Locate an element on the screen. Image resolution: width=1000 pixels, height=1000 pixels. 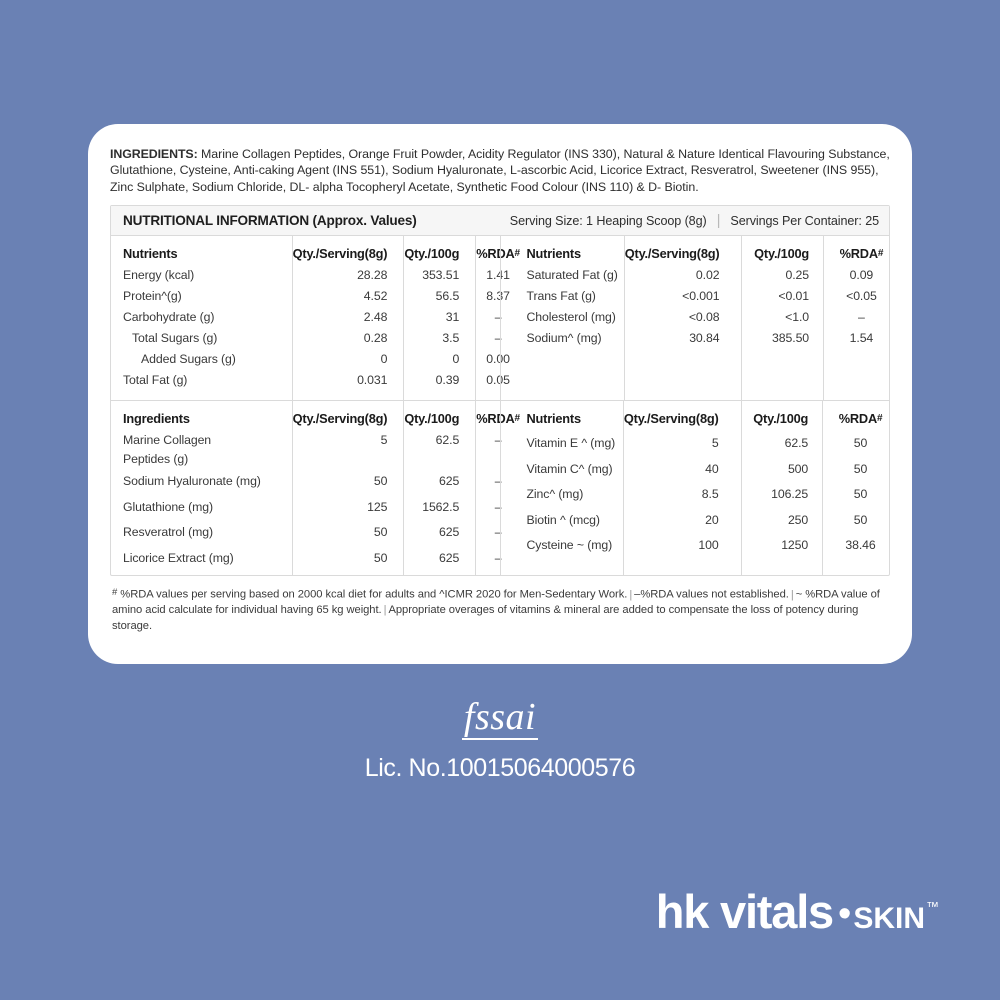
table-cell: 31 is located at coordinates (452, 317).